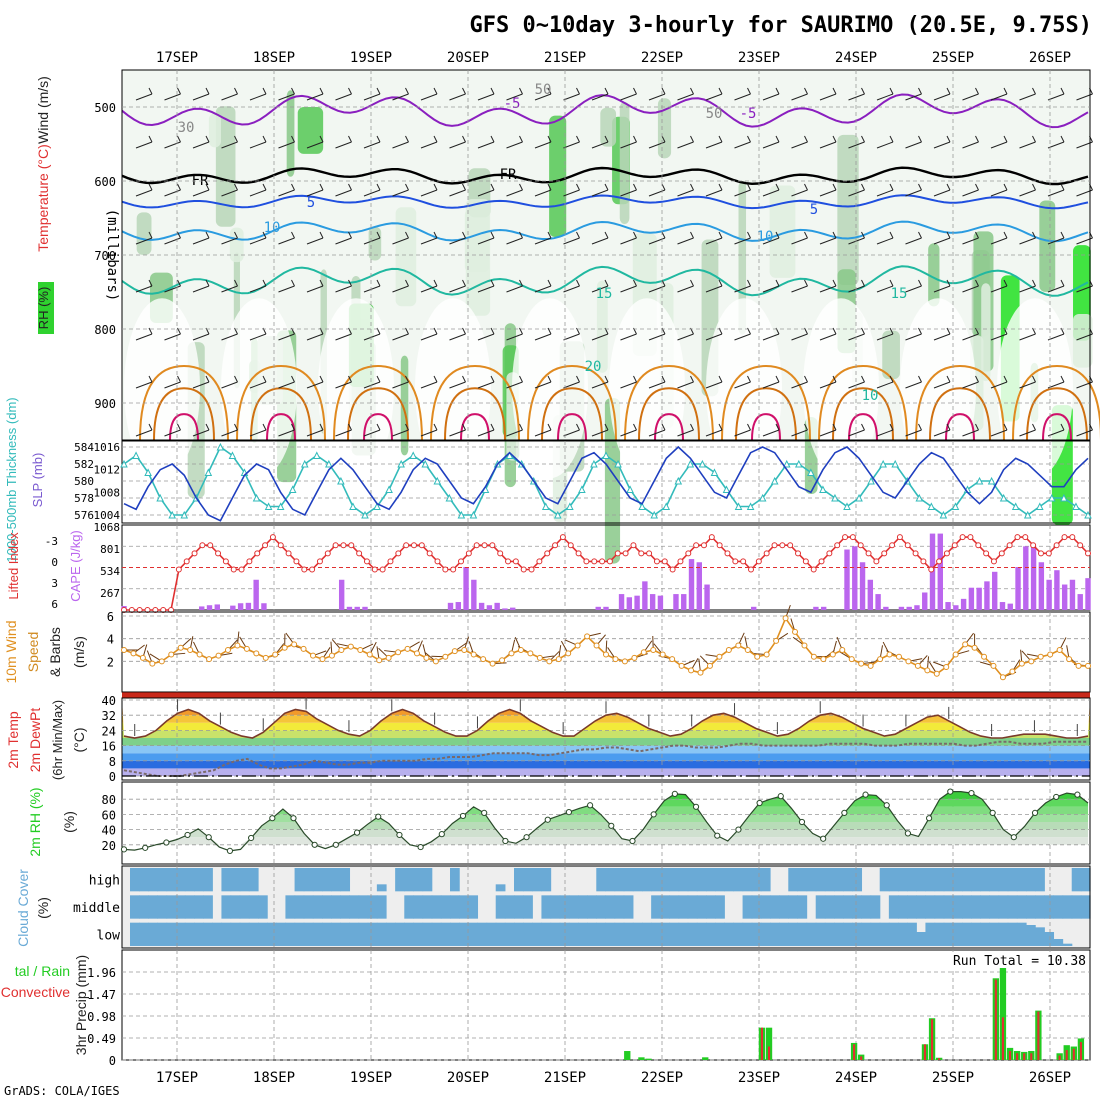 This screenshot has width=1100, height=1100. What do you see at coordinates (371, 1078) in the screenshot?
I see `date-label-bottom: 19SEP` at bounding box center [371, 1078].